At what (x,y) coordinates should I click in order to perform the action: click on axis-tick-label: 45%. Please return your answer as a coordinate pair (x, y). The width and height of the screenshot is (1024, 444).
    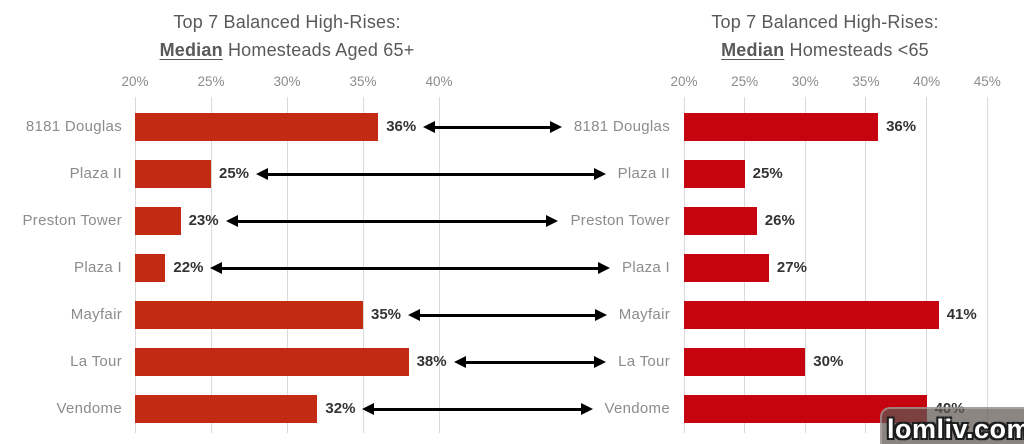
    Looking at the image, I should click on (987, 81).